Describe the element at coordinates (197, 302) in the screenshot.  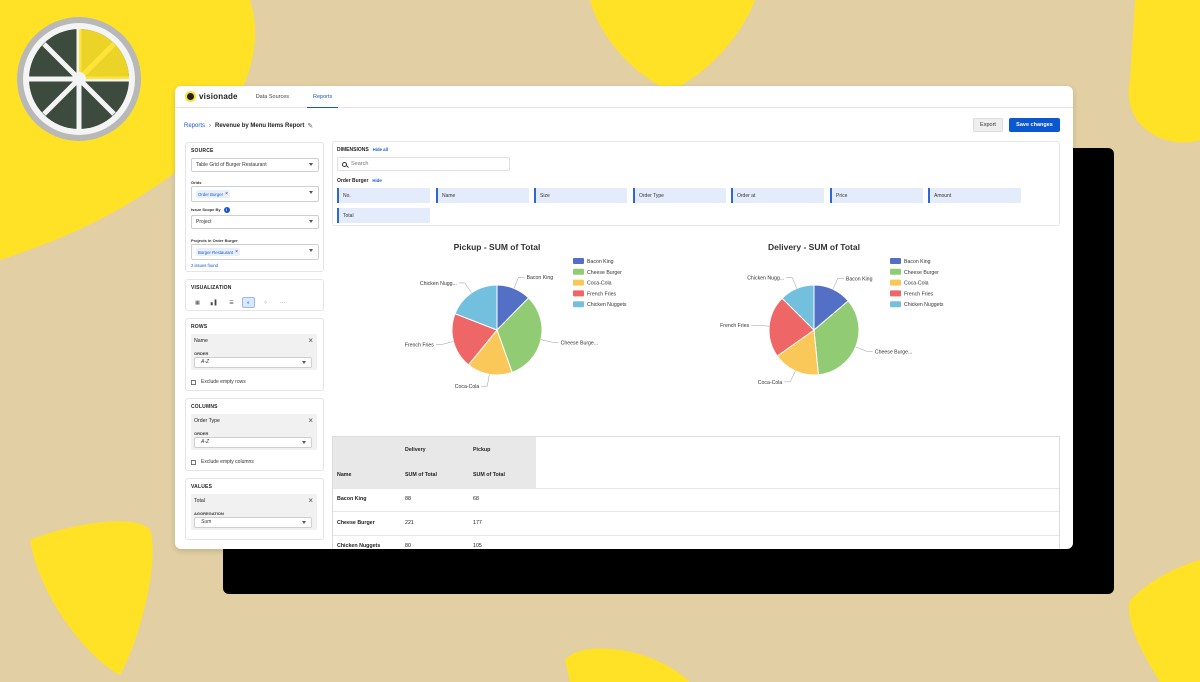
I see `table-icon: ▦` at that location.